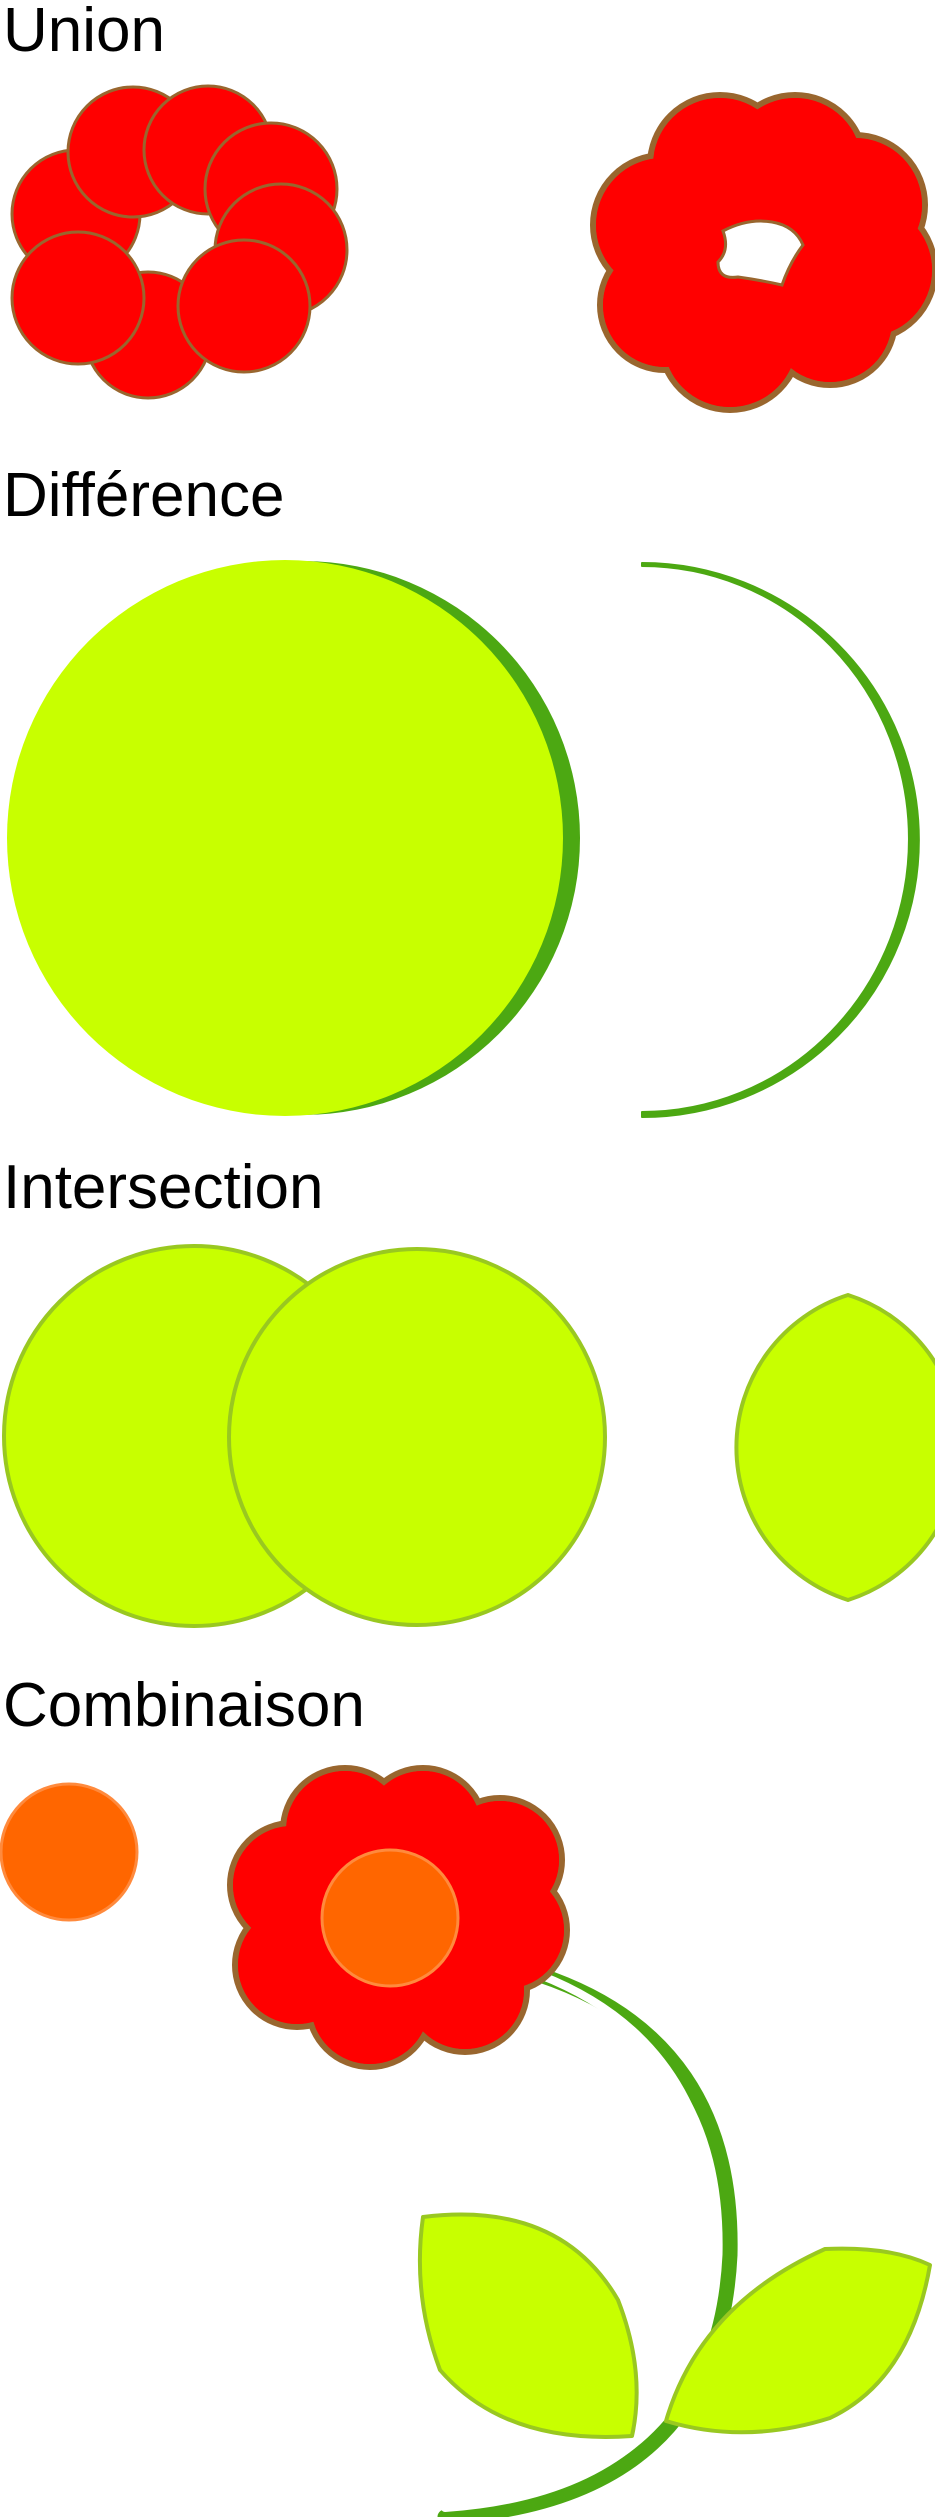 The height and width of the screenshot is (2517, 935). Describe the element at coordinates (834, 1447) in the screenshot. I see `intersection-result-lens` at that location.